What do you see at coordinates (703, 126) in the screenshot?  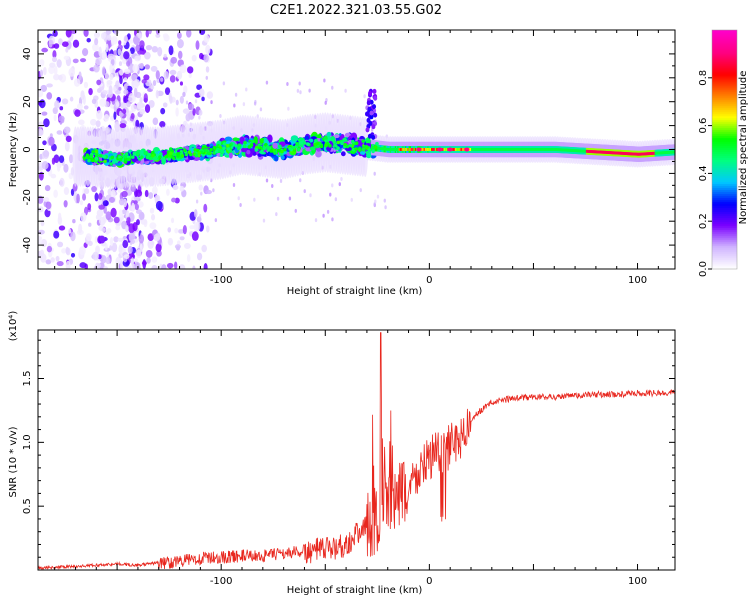 I see `colorbar-tick-label: 0.6` at bounding box center [703, 126].